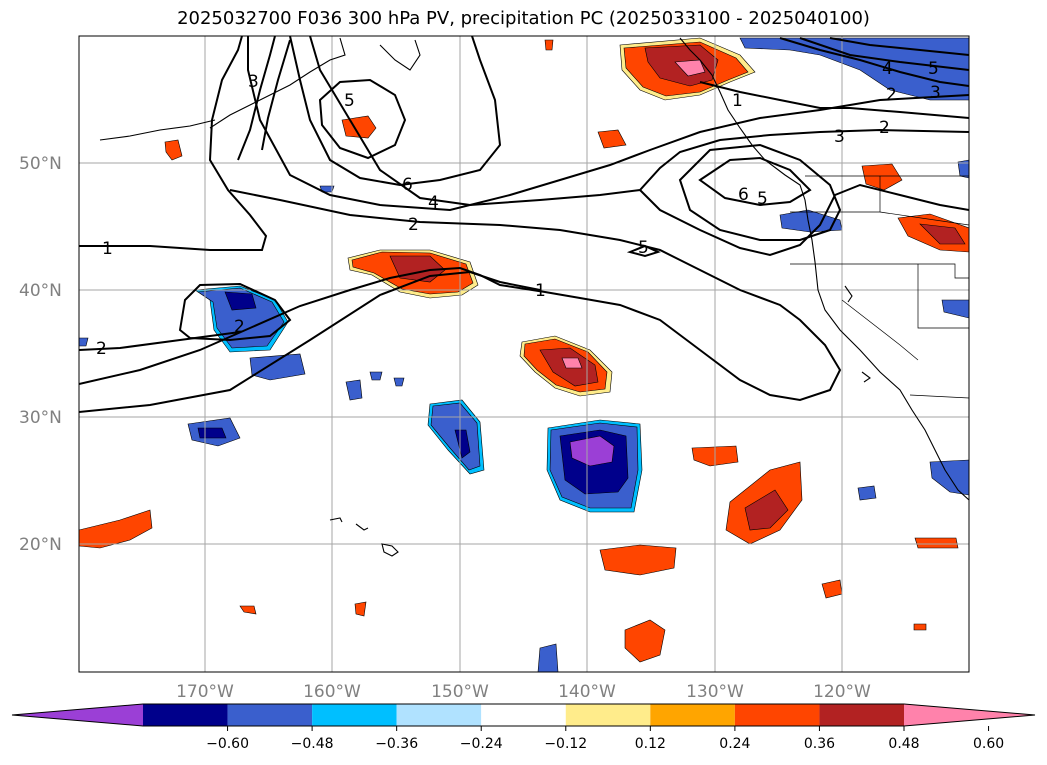 Image resolution: width=1047 pixels, height=765 pixels. Describe the element at coordinates (40, 418) in the screenshot. I see `lat-label: 30°N` at that location.